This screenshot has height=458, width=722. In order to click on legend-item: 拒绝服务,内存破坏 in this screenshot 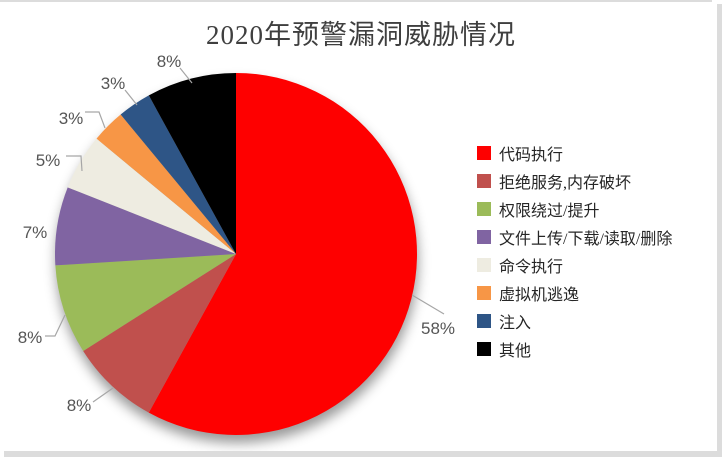, I will do `click(574, 181)`.